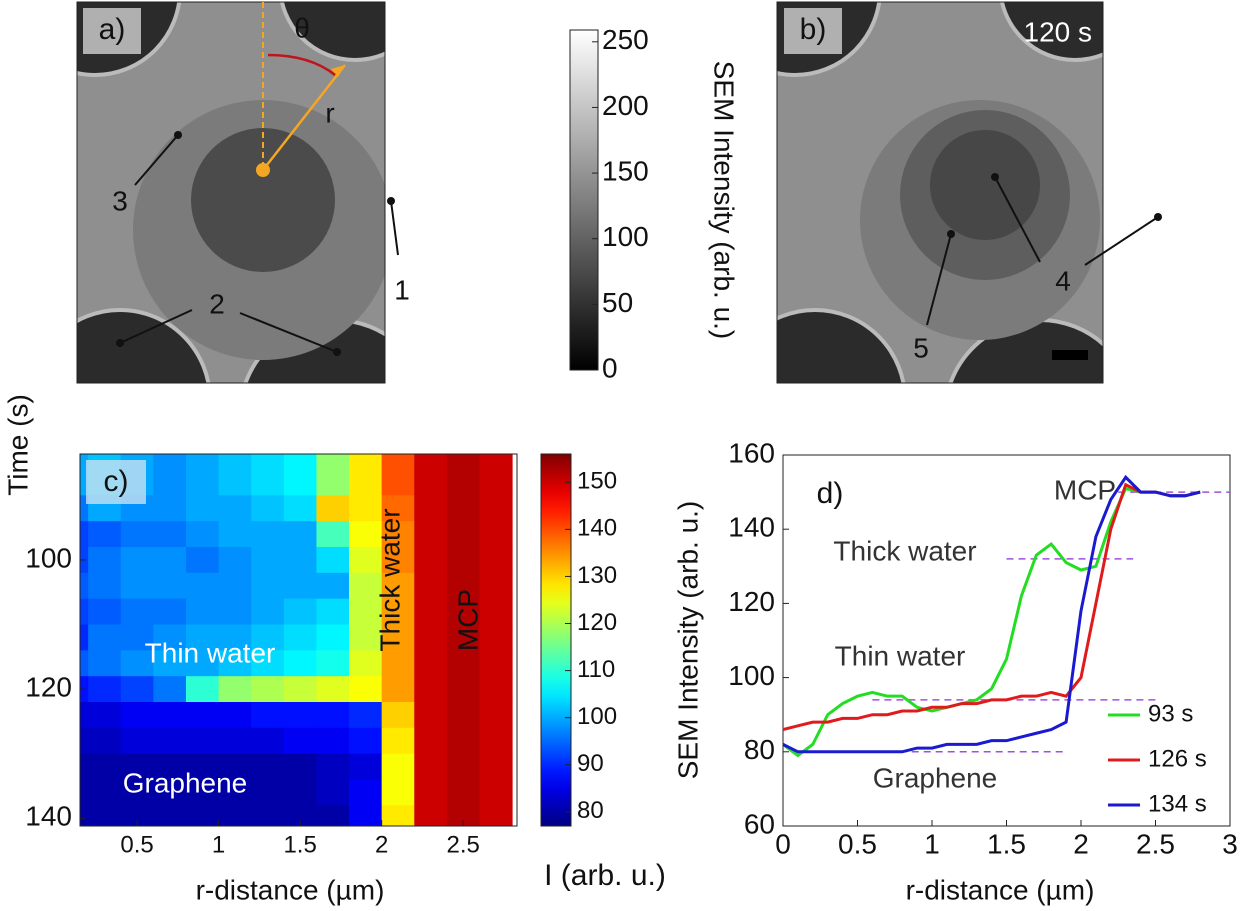 This screenshot has width=1244, height=911. I want to click on sem-image-b, so click(940, 192).